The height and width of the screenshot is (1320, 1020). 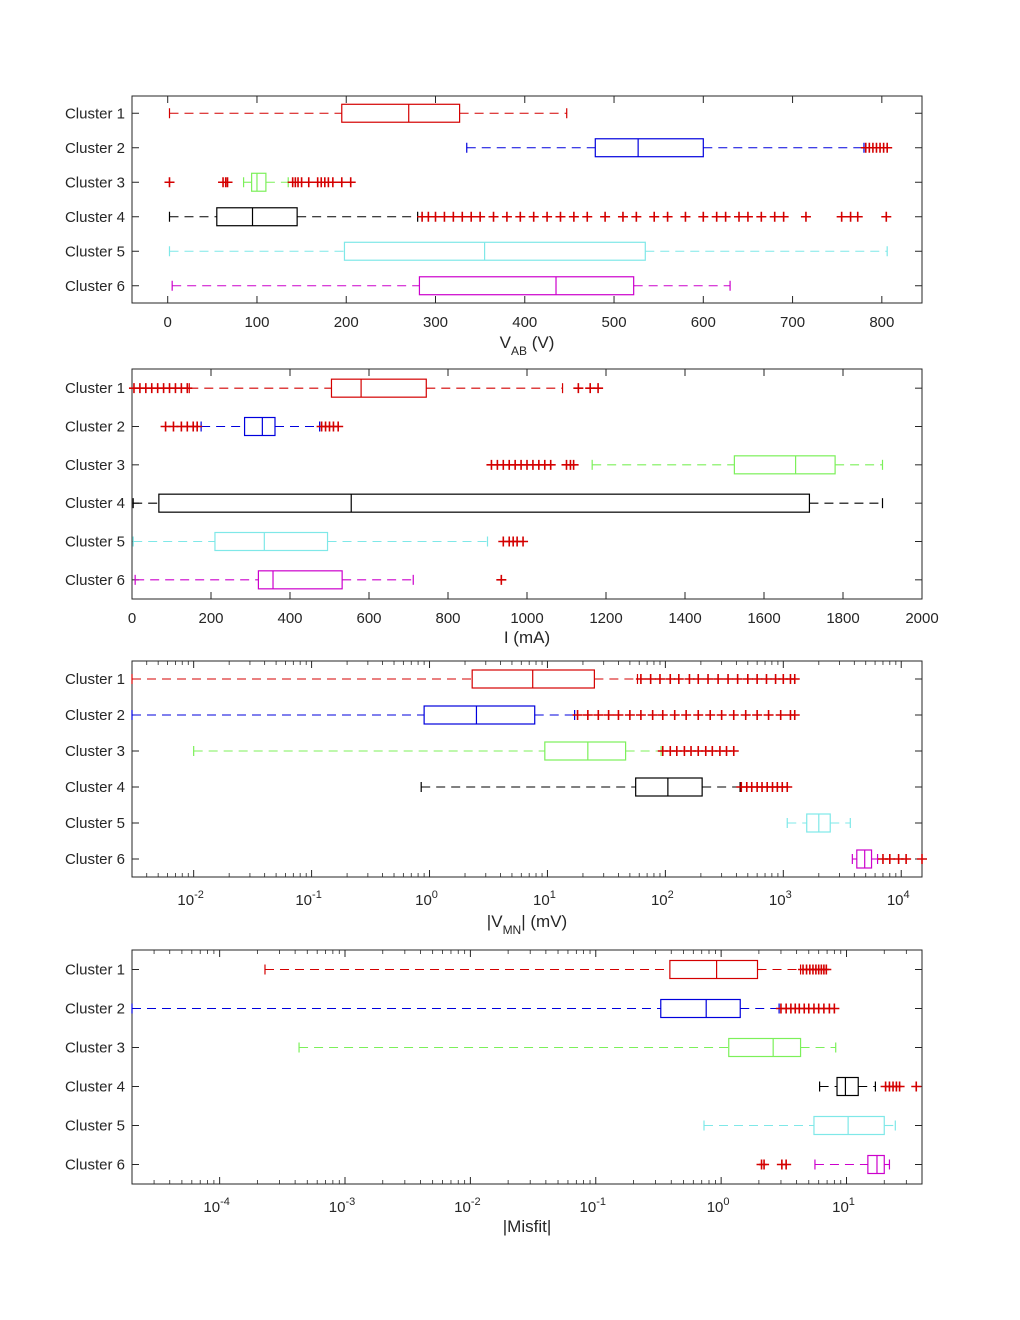 I want to click on x-tick-label: 10⁰, so click(x=426, y=899).